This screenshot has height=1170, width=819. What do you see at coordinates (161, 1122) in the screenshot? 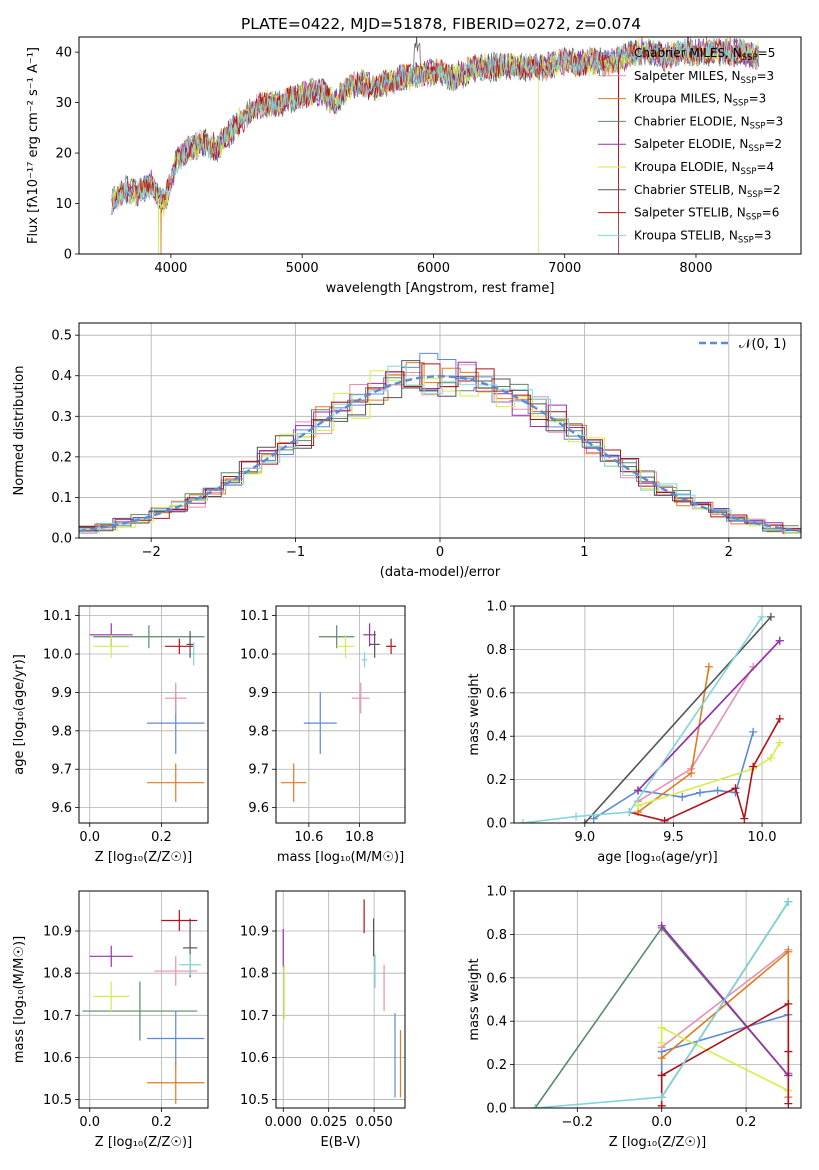
I see `x-tick-label: 0.2` at bounding box center [161, 1122].